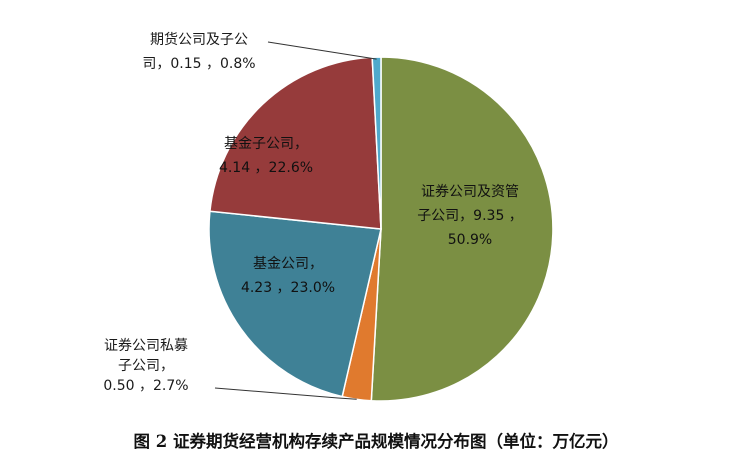 The image size is (752, 468). What do you see at coordinates (266, 155) in the screenshot?
I see `slice-label: 基金子公司， 4.14 ，22.6%` at bounding box center [266, 155].